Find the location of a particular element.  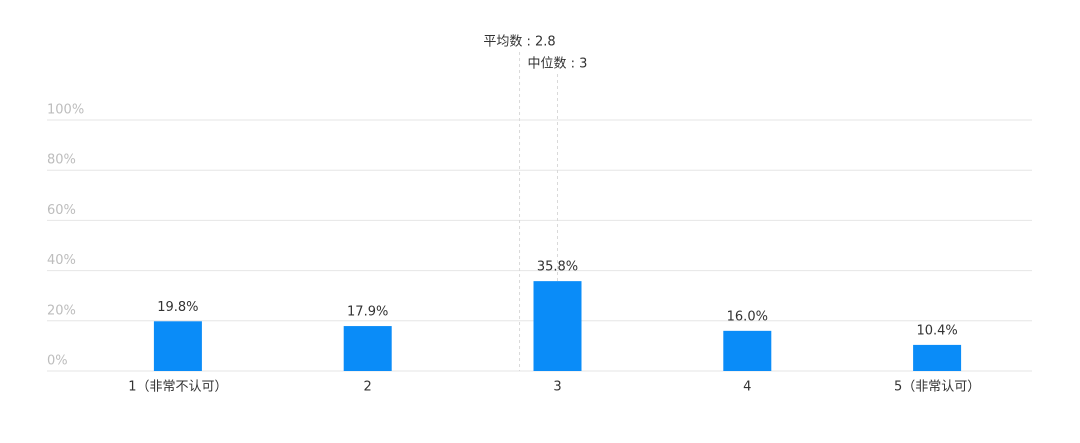

x-tick-label: 5（非常认可） is located at coordinates (937, 387).